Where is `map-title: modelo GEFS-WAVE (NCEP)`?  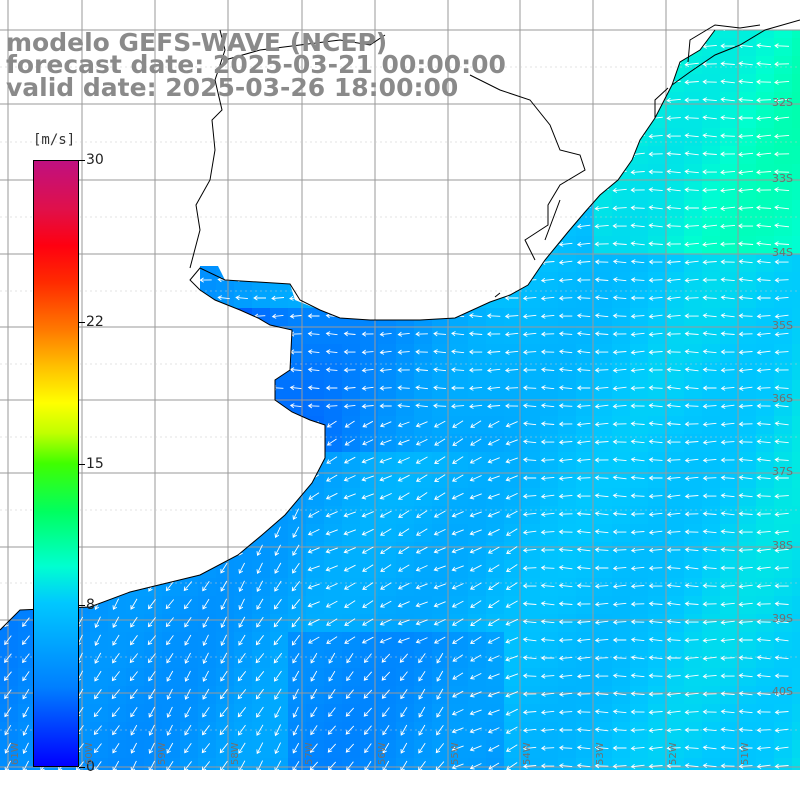
map-title: modelo GEFS-WAVE (NCEP) is located at coordinates (197, 42).